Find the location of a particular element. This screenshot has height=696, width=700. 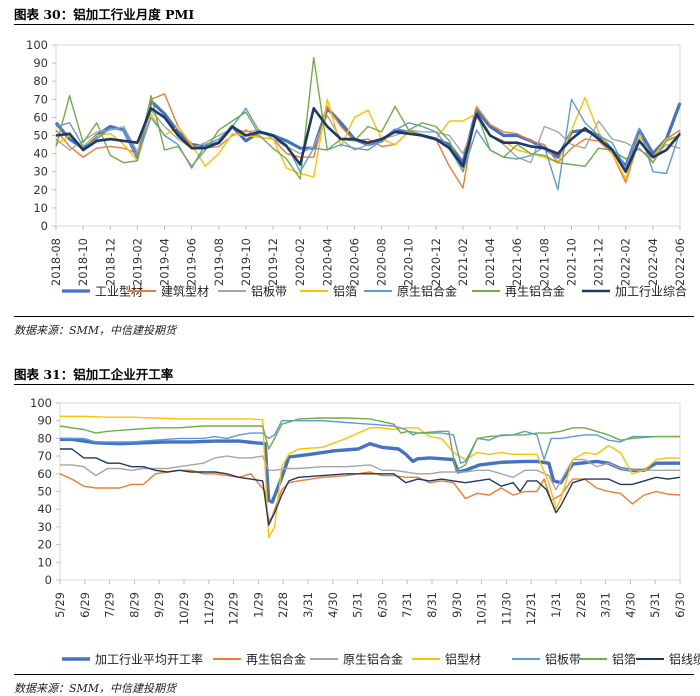

chart1-xtick-label: 2018-10 is located at coordinates (83, 262).